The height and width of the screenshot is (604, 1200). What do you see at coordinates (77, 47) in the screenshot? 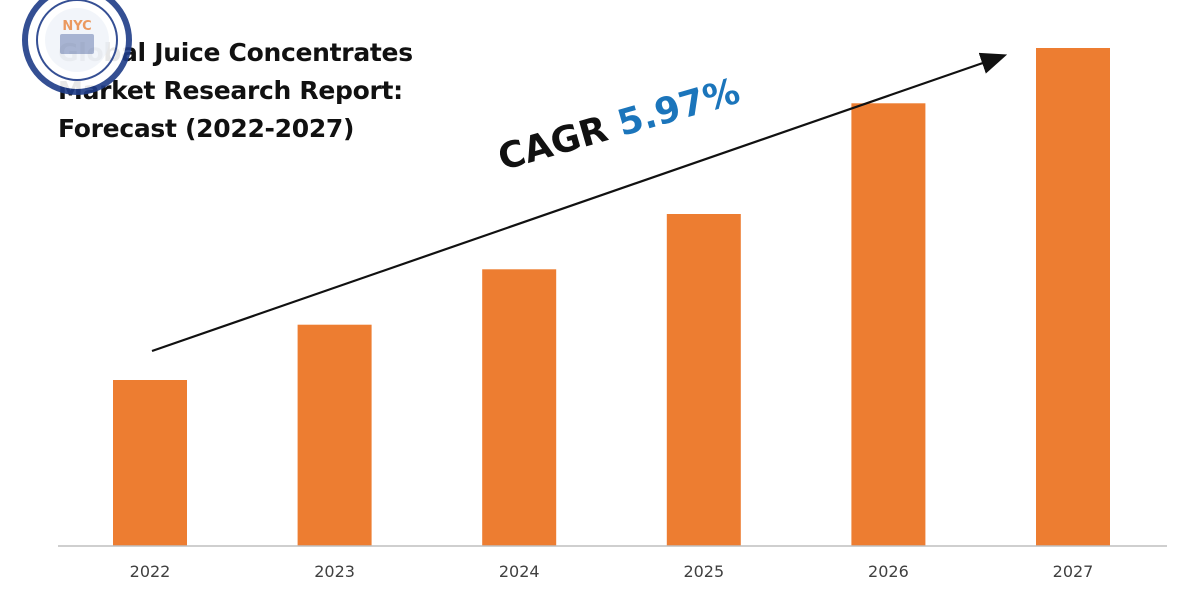
I see `company-logo: NYC` at bounding box center [77, 47].